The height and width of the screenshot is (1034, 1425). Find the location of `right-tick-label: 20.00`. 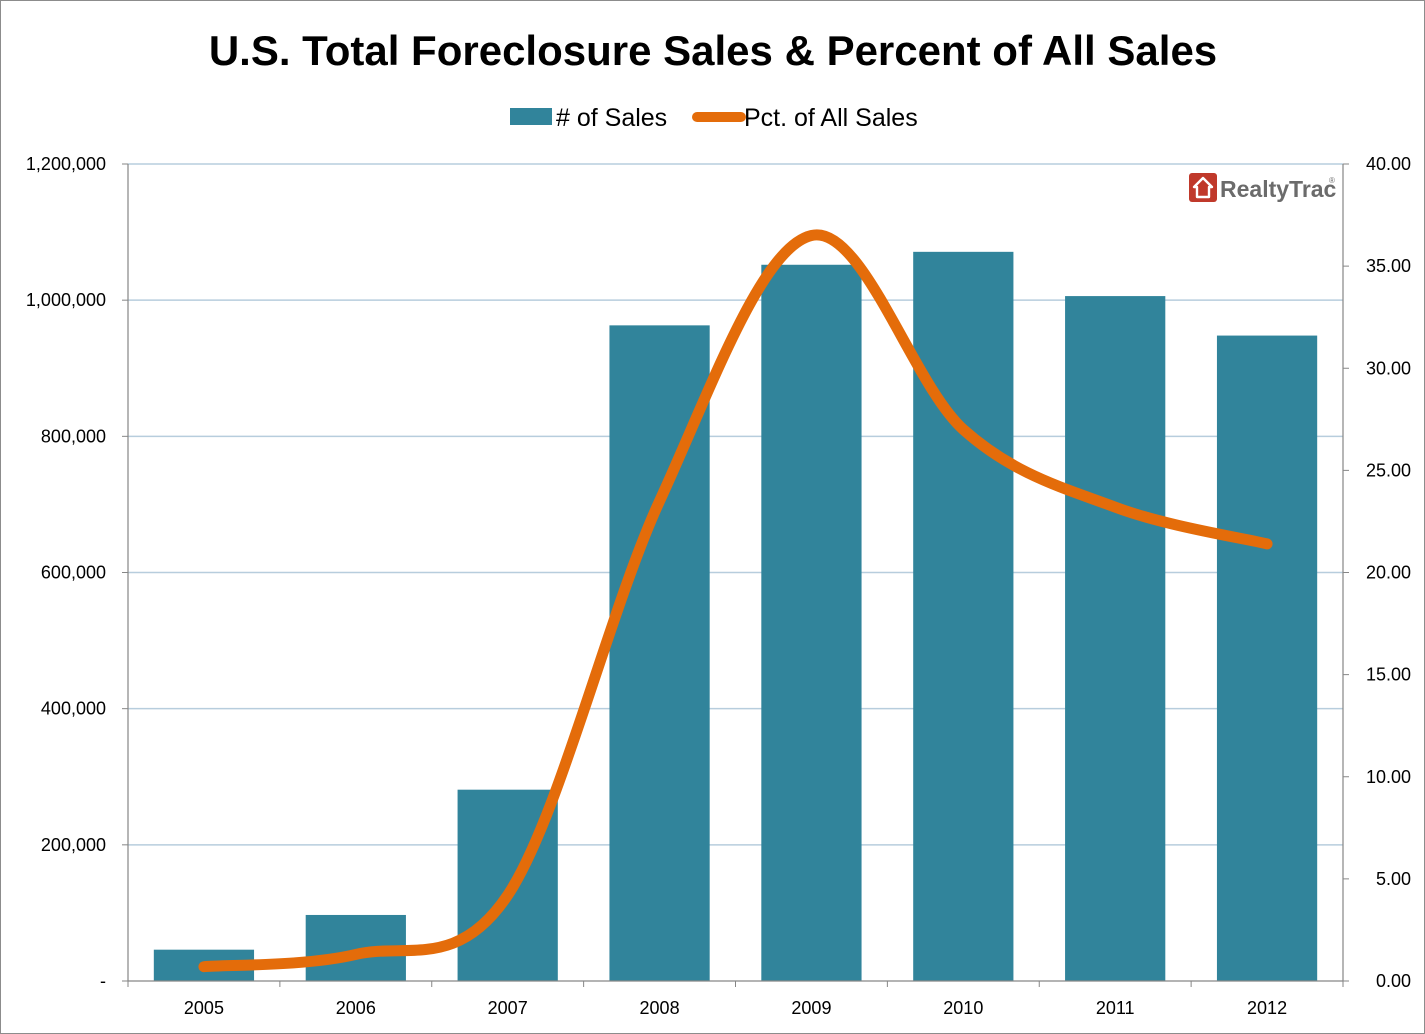

right-tick-label: 20.00 is located at coordinates (1388, 573).